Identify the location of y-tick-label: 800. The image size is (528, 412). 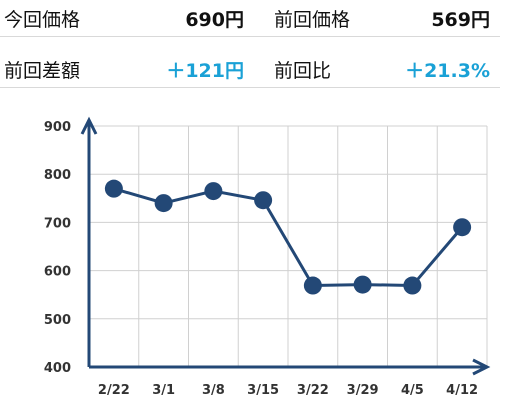
(57, 175).